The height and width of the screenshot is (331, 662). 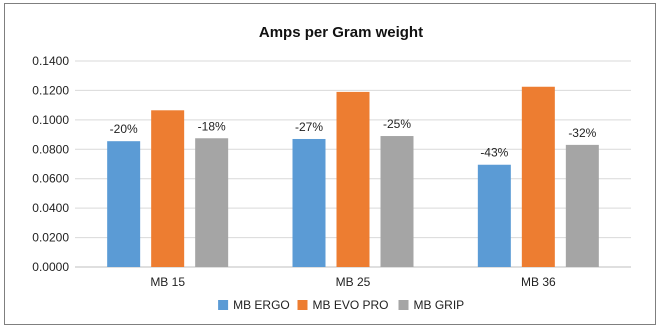 What do you see at coordinates (50, 120) in the screenshot?
I see `y-tick-label: 0.1000` at bounding box center [50, 120].